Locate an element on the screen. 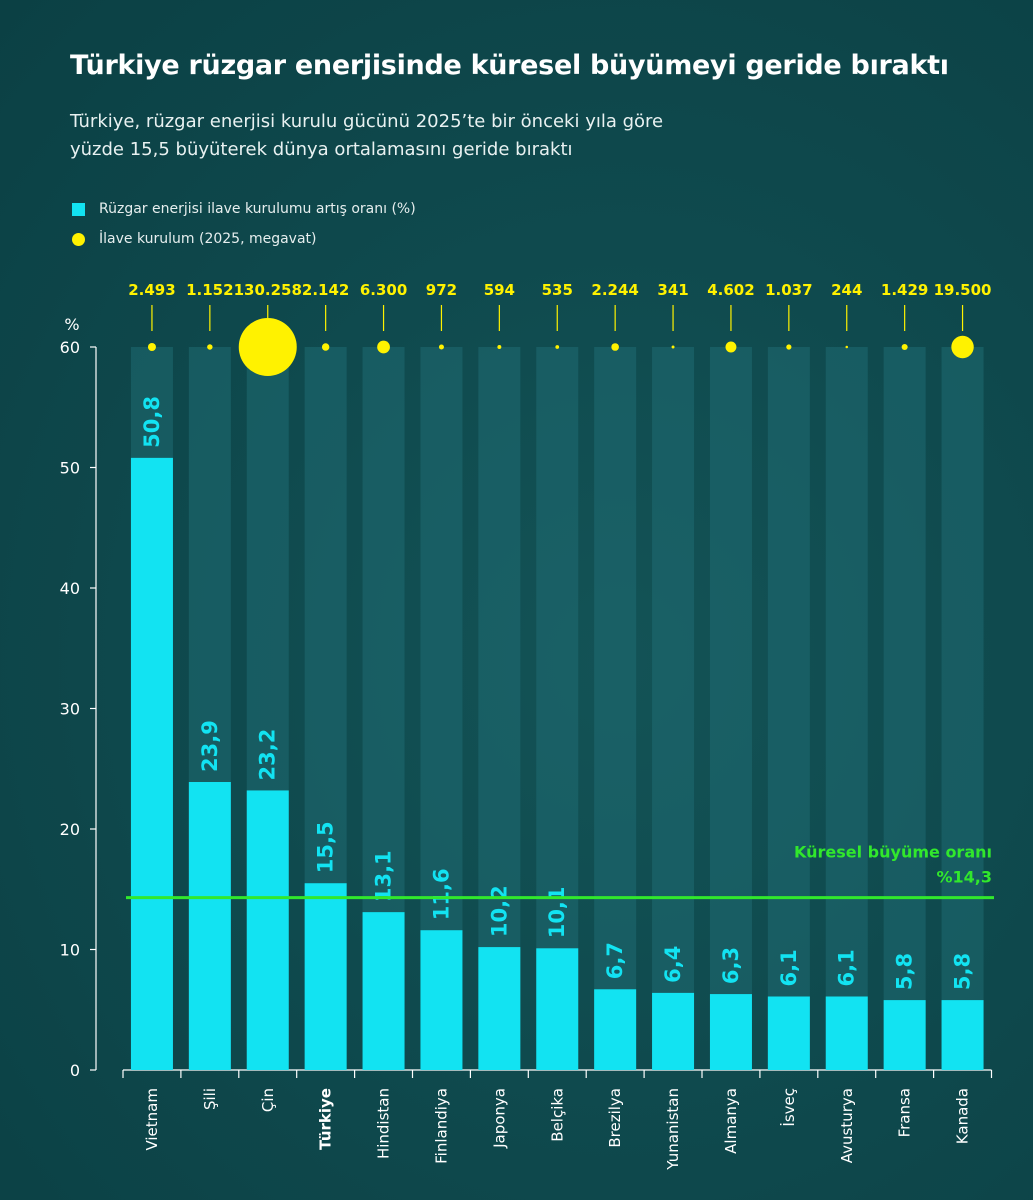  x-category-label: Belçika is located at coordinates (557, 1115).